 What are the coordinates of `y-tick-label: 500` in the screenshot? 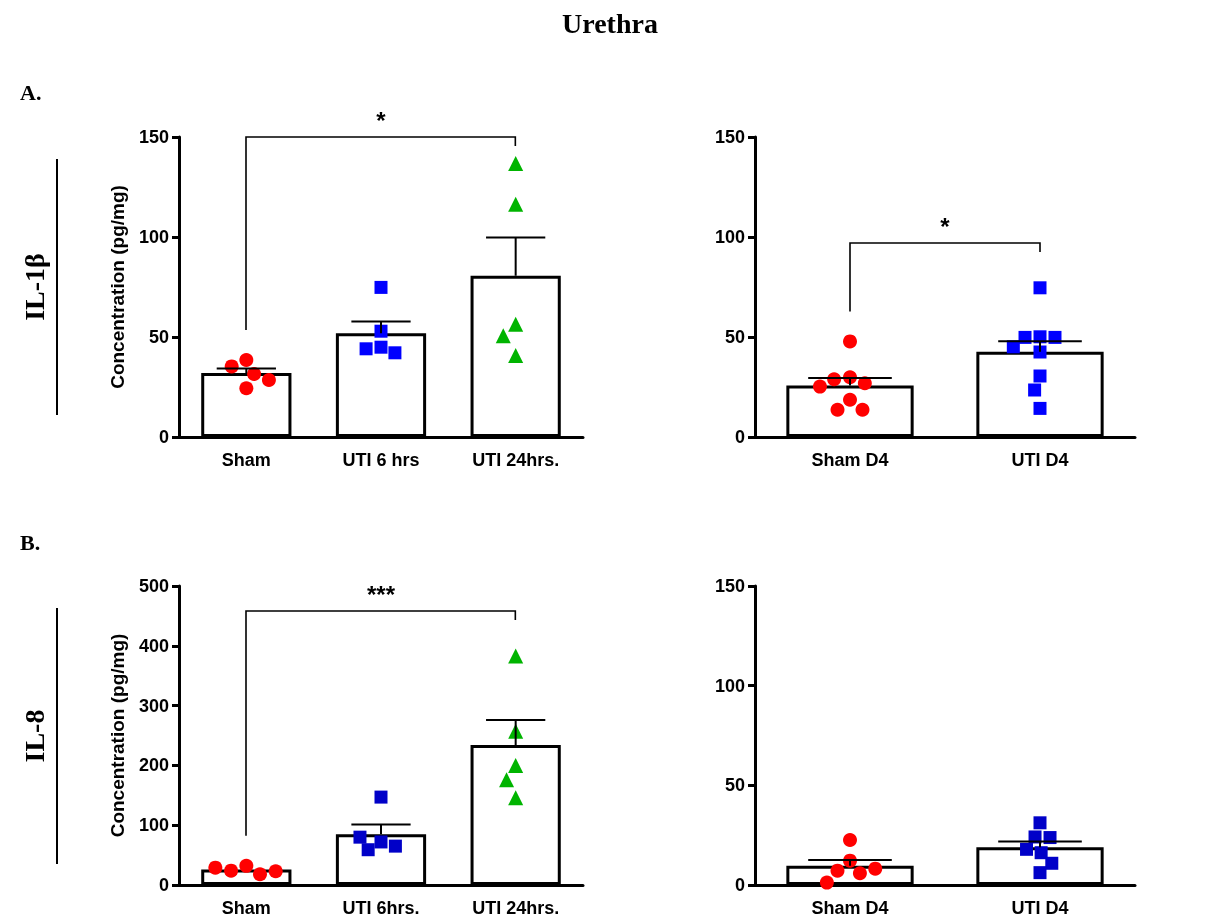 It's located at (153, 586).